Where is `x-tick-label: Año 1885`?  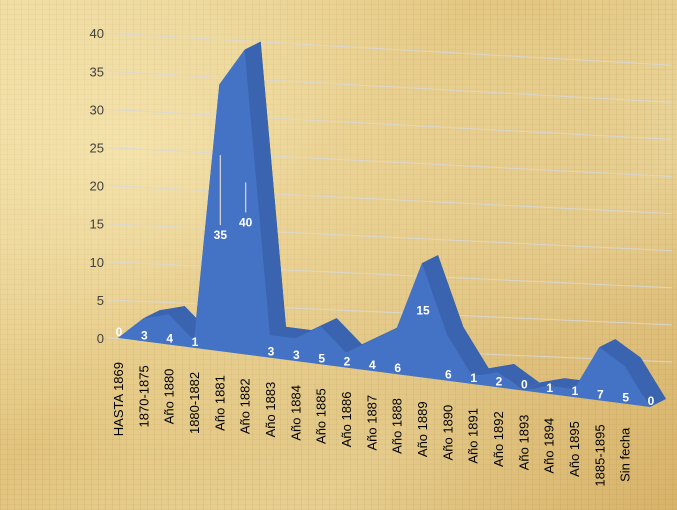 x-tick-label: Año 1885 is located at coordinates (321, 416).